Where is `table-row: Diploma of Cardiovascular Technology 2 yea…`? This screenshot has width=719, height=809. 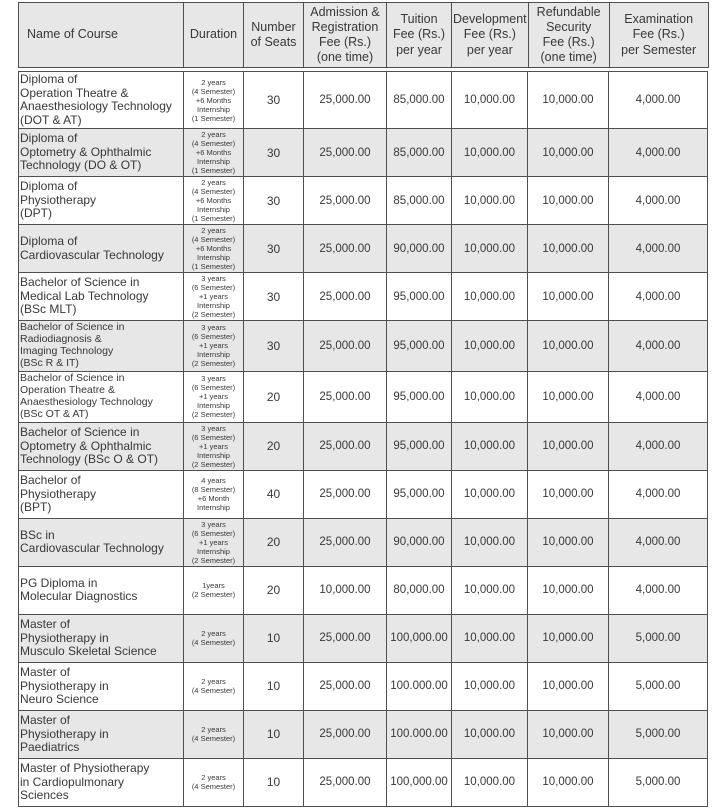 table-row: Diploma of Cardiovascular Technology 2 yea… is located at coordinates (363, 248).